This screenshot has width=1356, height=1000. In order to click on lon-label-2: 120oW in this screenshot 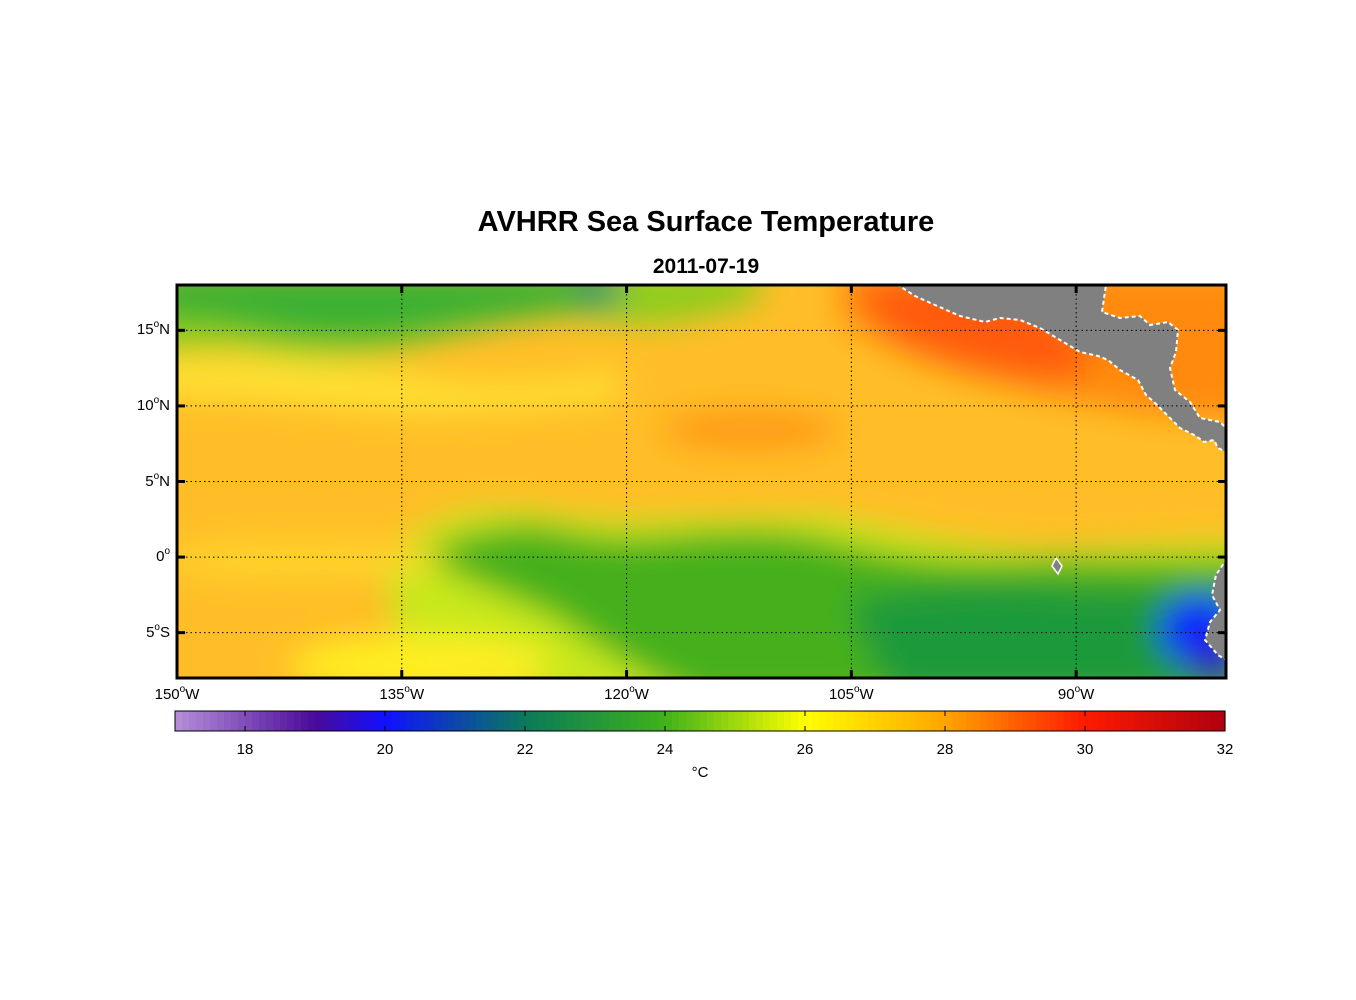, I will do `click(626, 694)`.